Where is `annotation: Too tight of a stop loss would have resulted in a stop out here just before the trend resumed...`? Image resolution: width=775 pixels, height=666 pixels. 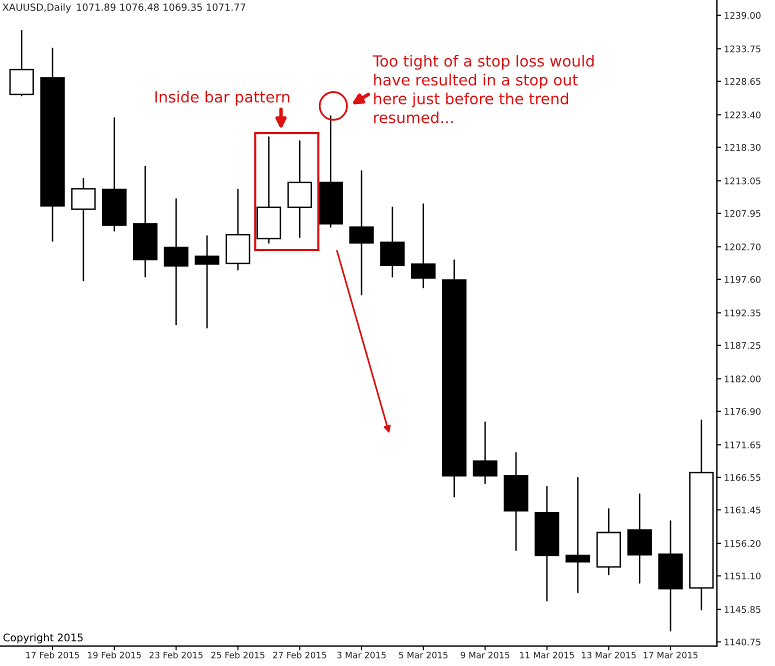 annotation: Too tight of a stop loss would have resulted in a stop out here just before the trend resumed... is located at coordinates (483, 89).